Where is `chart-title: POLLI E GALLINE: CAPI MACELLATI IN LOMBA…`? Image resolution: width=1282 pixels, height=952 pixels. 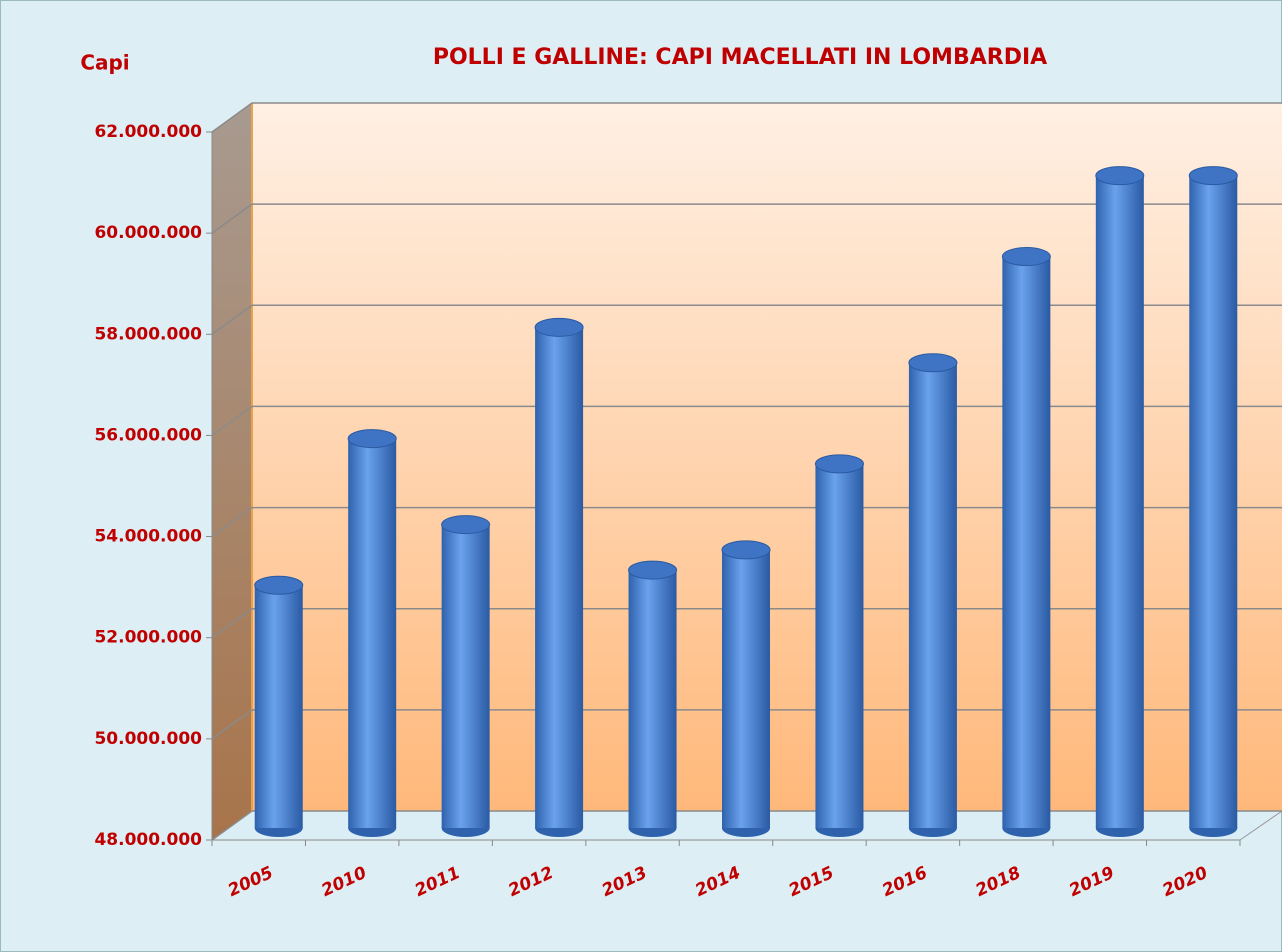 chart-title: POLLI E GALLINE: CAPI MACELLATI IN LOMBA… is located at coordinates (740, 57).